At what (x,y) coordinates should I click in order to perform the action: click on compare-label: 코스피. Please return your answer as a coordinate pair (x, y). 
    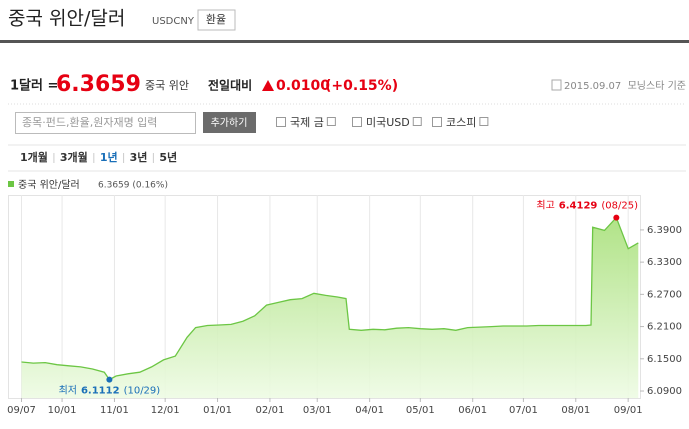
    Looking at the image, I should click on (461, 122).